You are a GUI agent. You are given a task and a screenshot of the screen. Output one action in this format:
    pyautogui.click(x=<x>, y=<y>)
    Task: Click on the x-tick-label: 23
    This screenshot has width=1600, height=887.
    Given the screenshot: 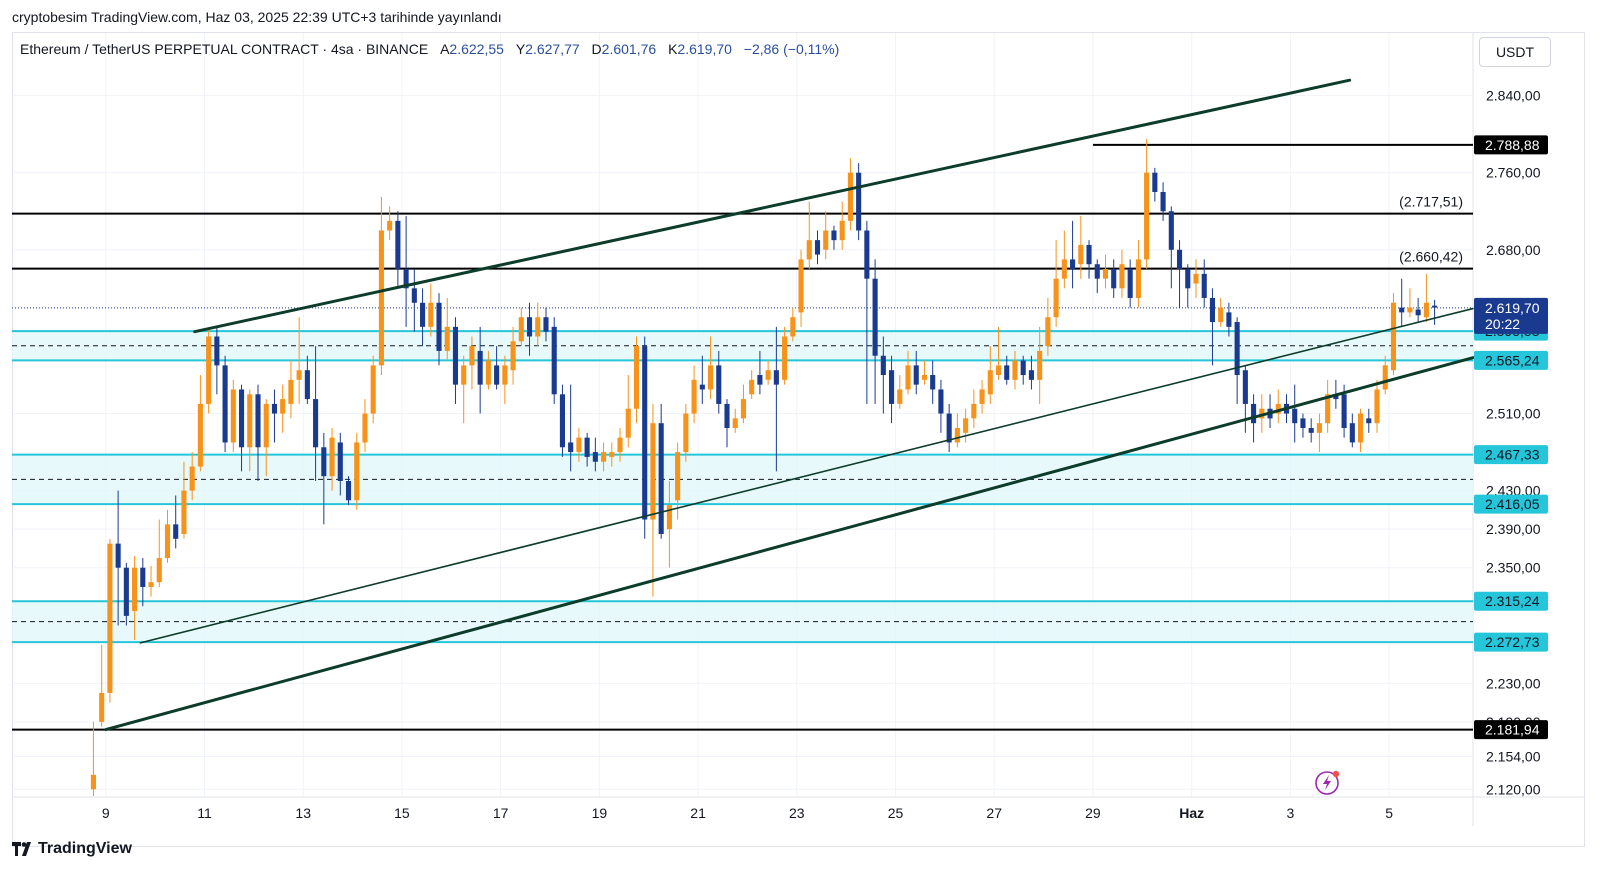 What is the action you would take?
    pyautogui.click(x=797, y=813)
    